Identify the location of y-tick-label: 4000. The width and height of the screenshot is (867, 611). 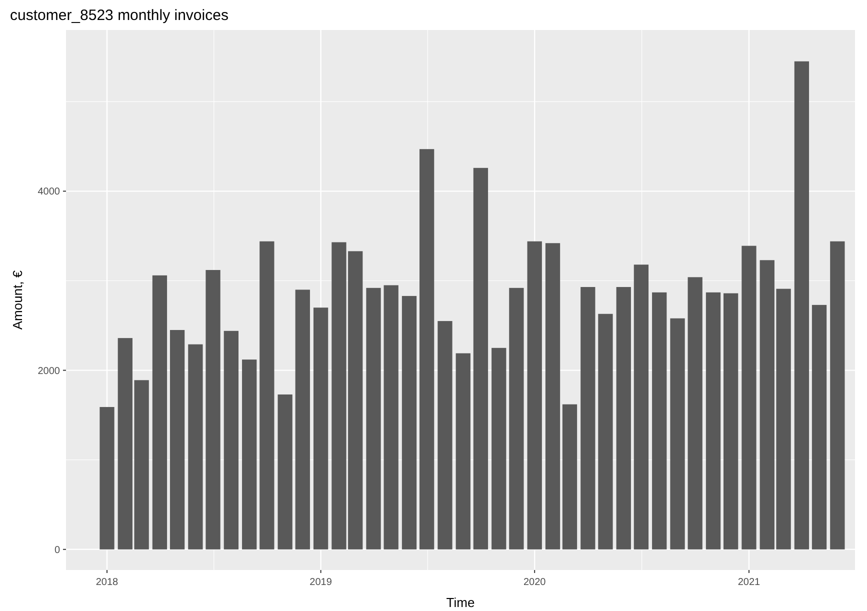
(49, 192).